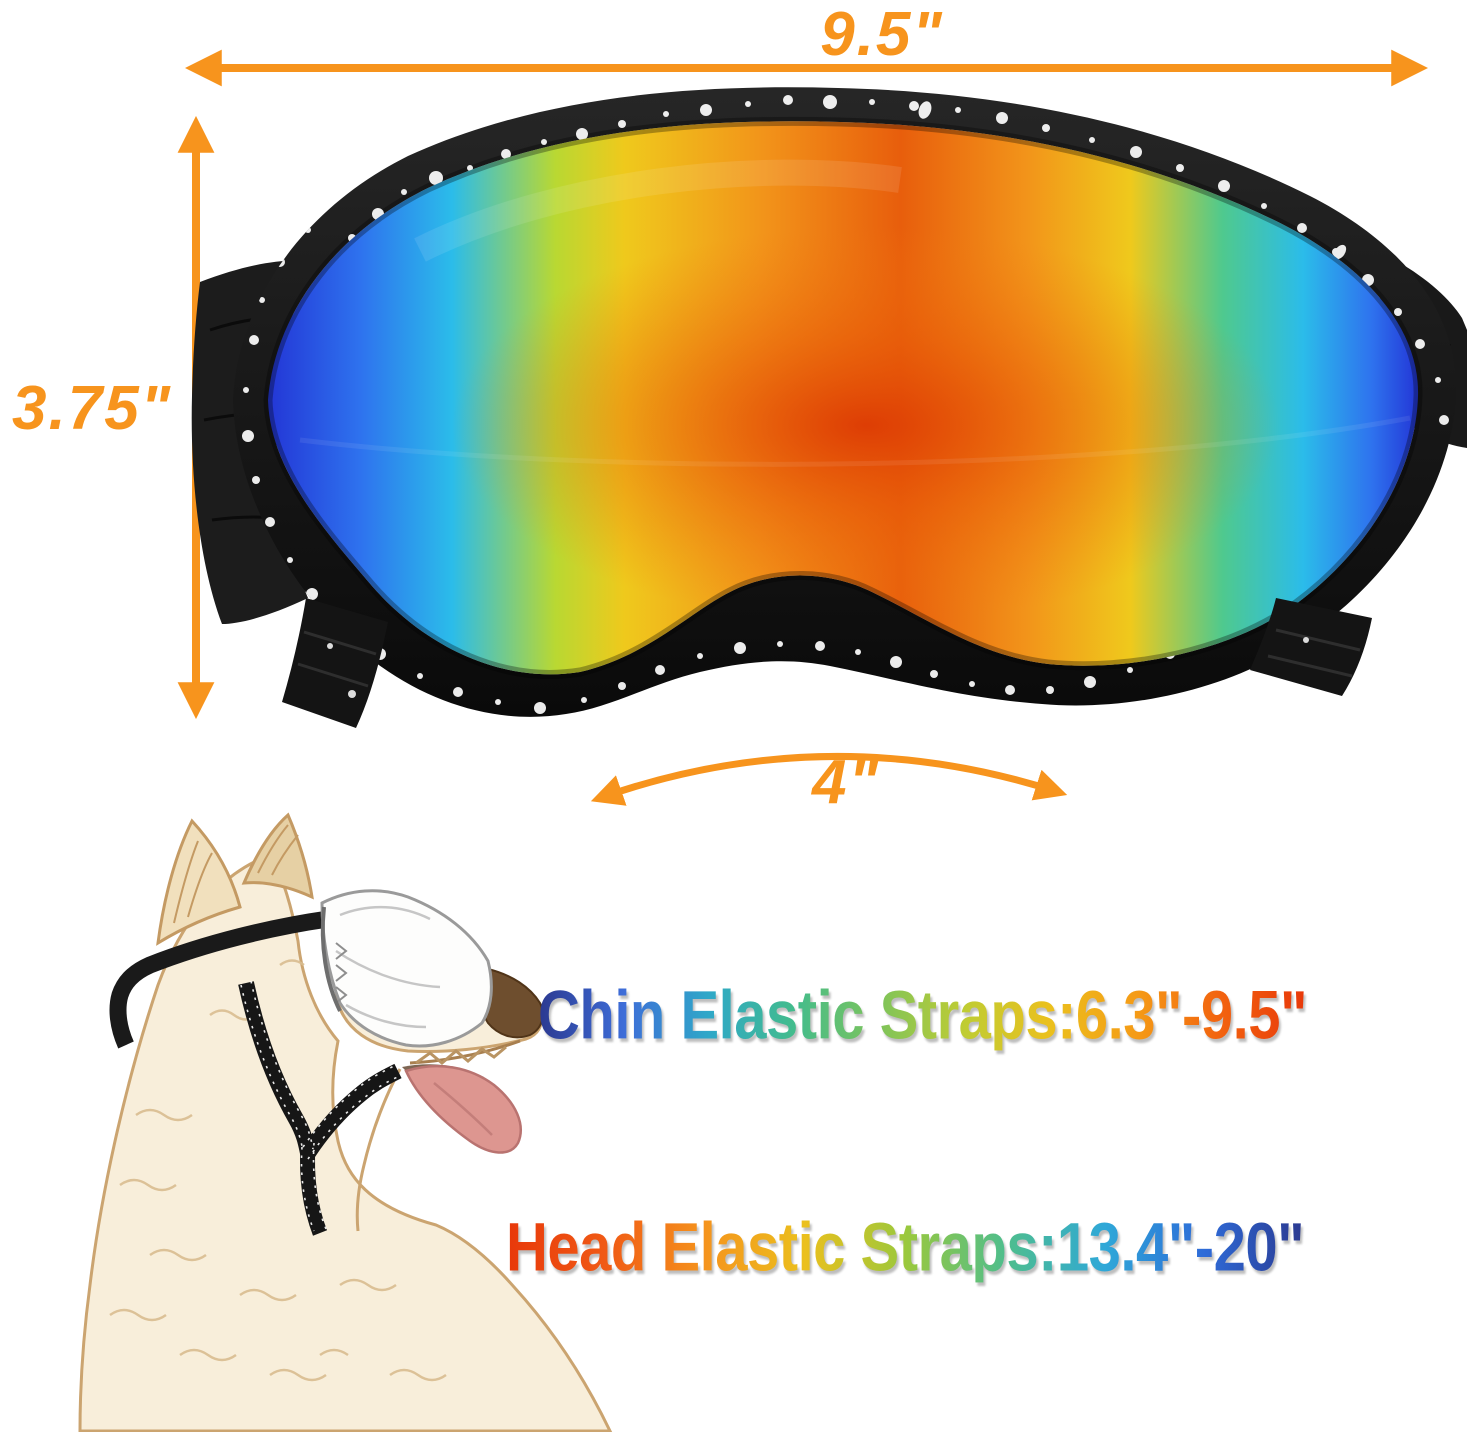 The height and width of the screenshot is (1432, 1467). I want to click on bridge-dimension-label: 4", so click(846, 782).